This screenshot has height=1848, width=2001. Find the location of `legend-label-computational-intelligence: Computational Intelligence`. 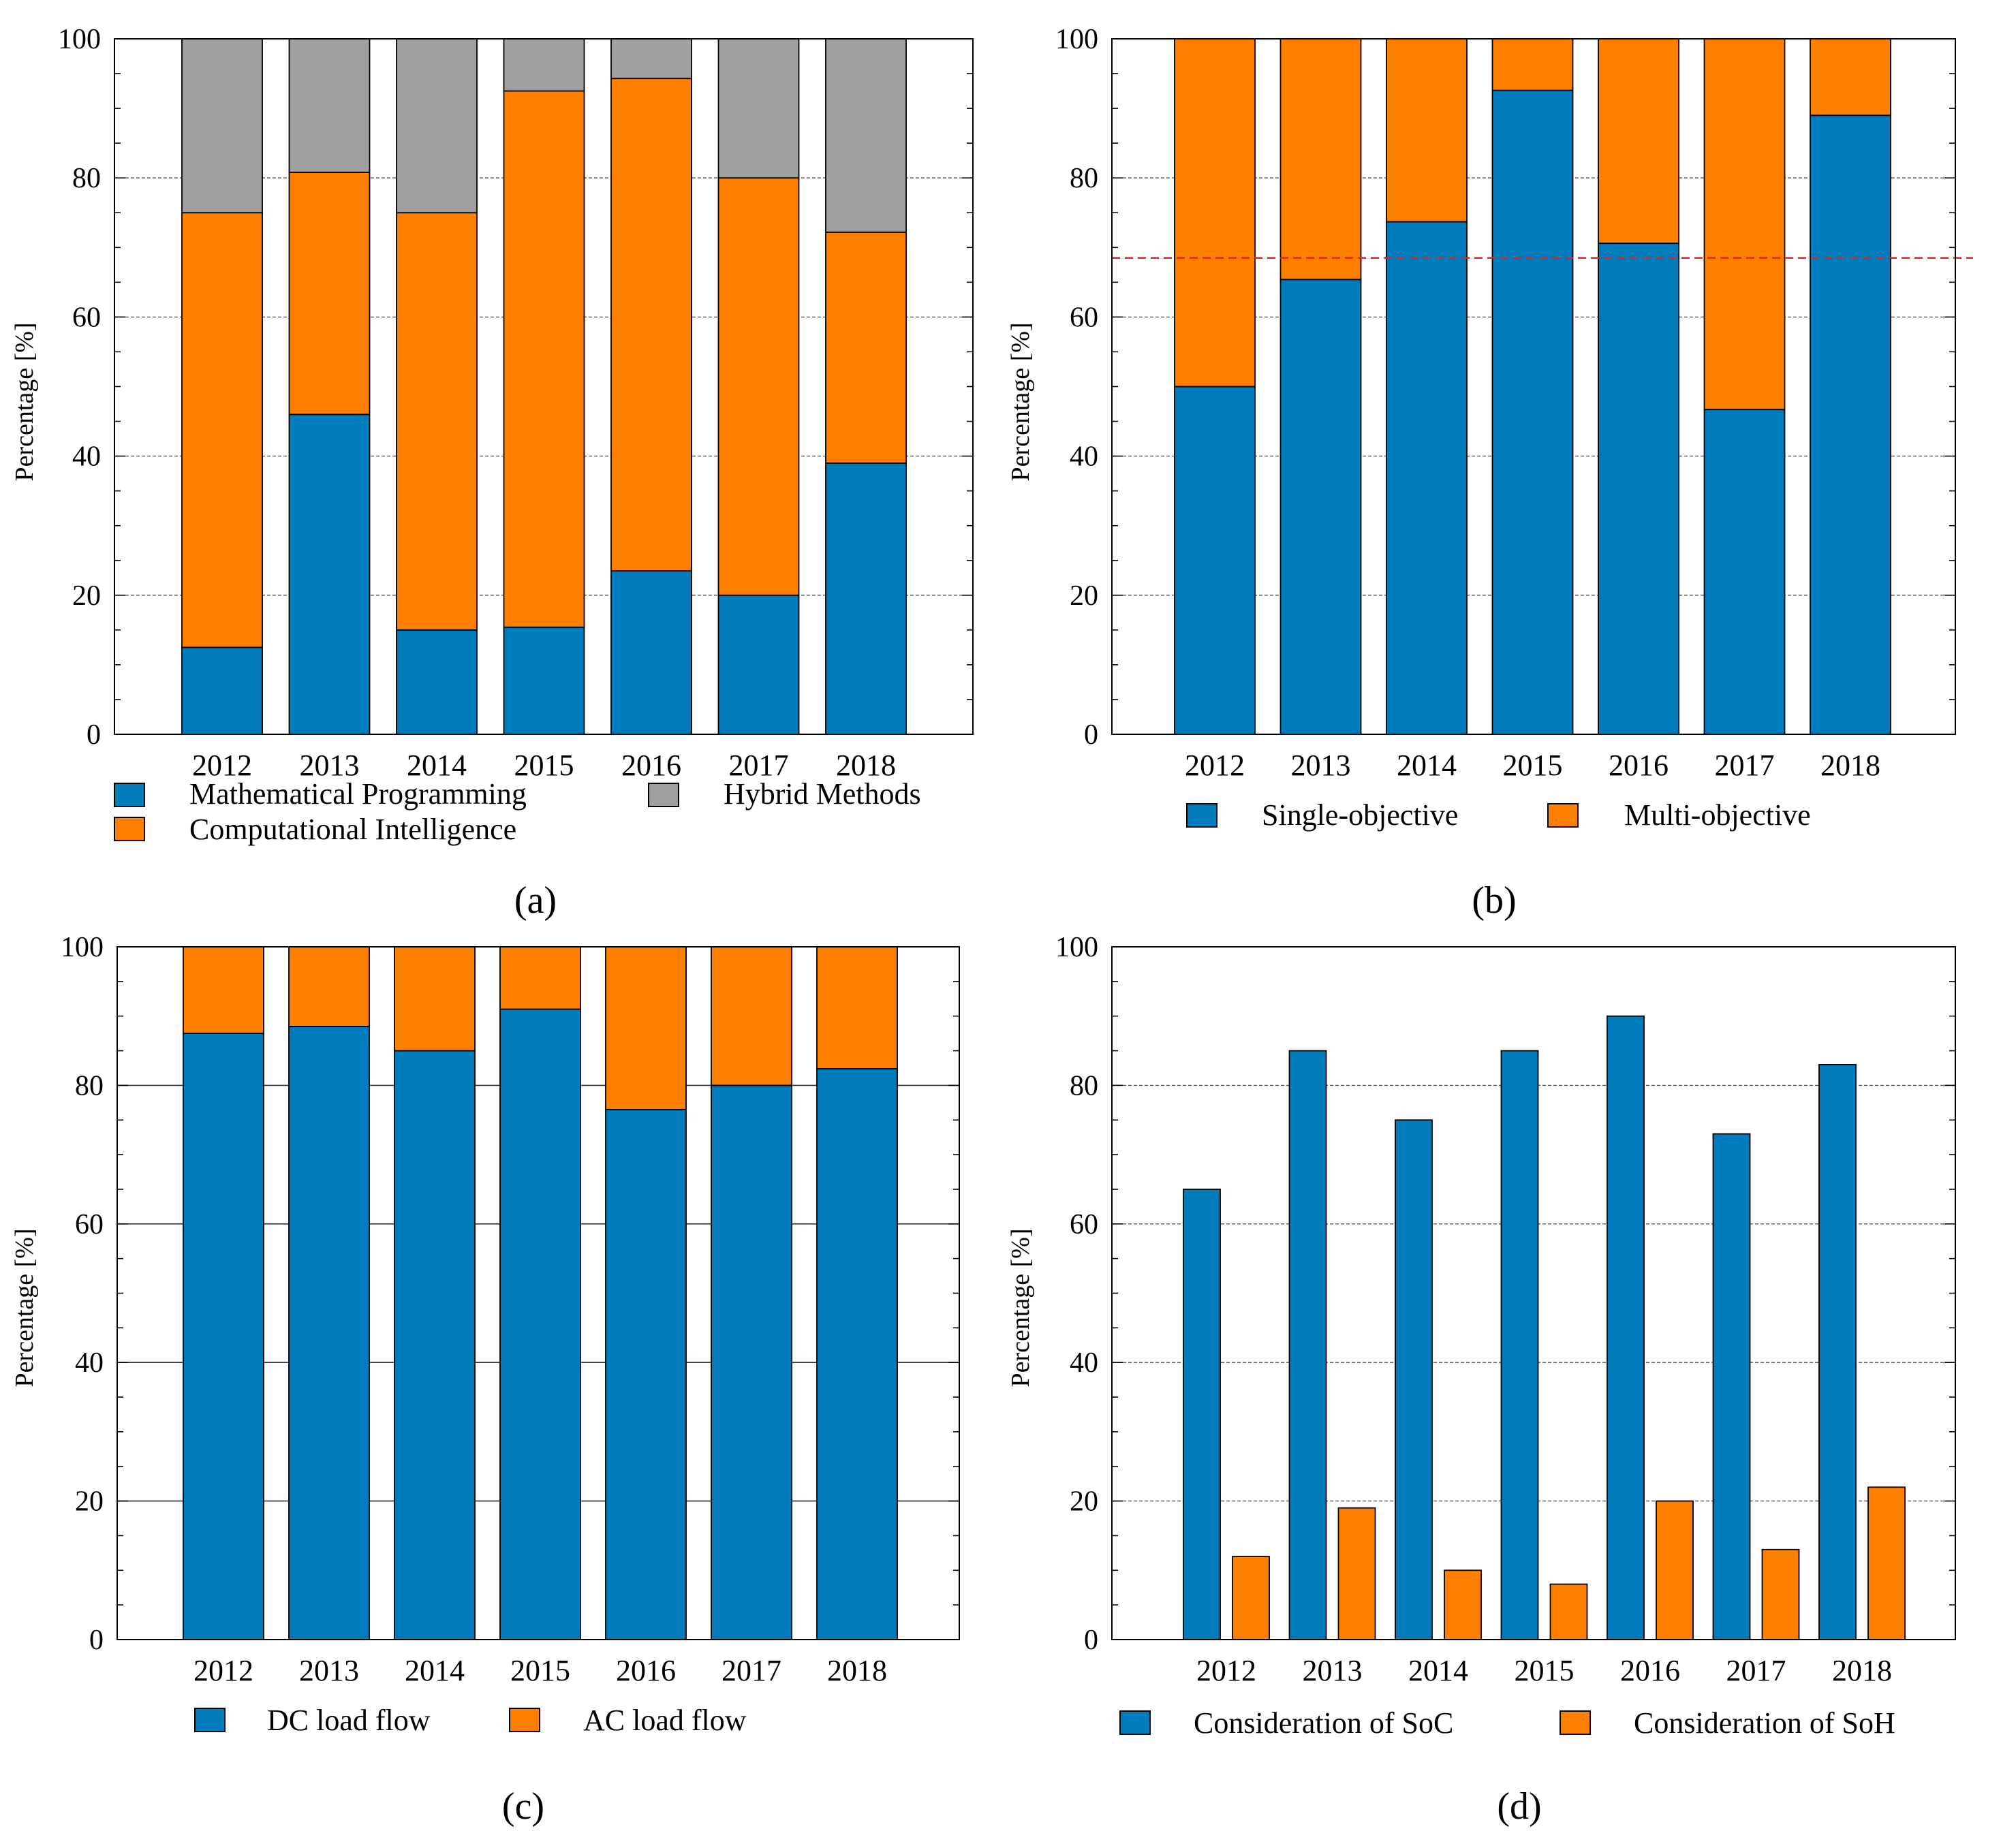

legend-label-computational-intelligence: Computational Intelligence is located at coordinates (352, 829).